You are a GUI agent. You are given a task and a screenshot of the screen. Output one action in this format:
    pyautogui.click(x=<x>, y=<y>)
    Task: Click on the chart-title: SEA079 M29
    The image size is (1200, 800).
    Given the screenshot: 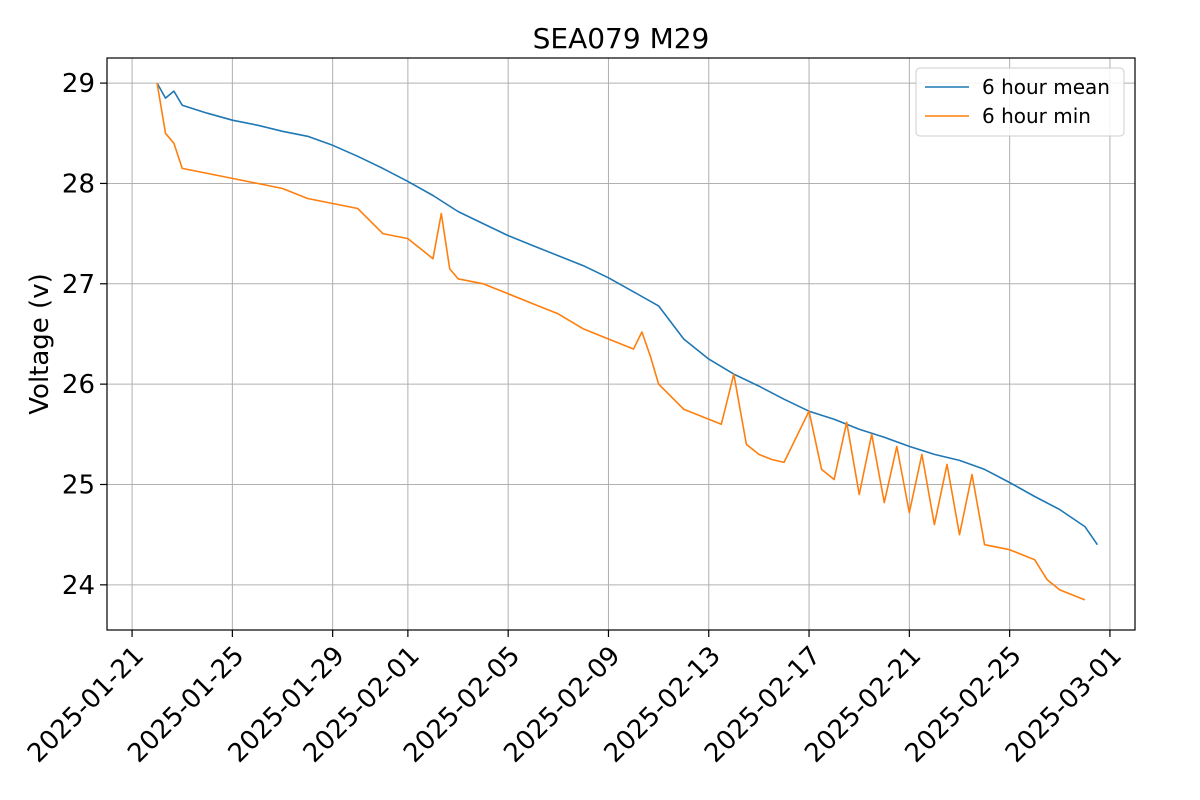 What is the action you would take?
    pyautogui.click(x=621, y=38)
    